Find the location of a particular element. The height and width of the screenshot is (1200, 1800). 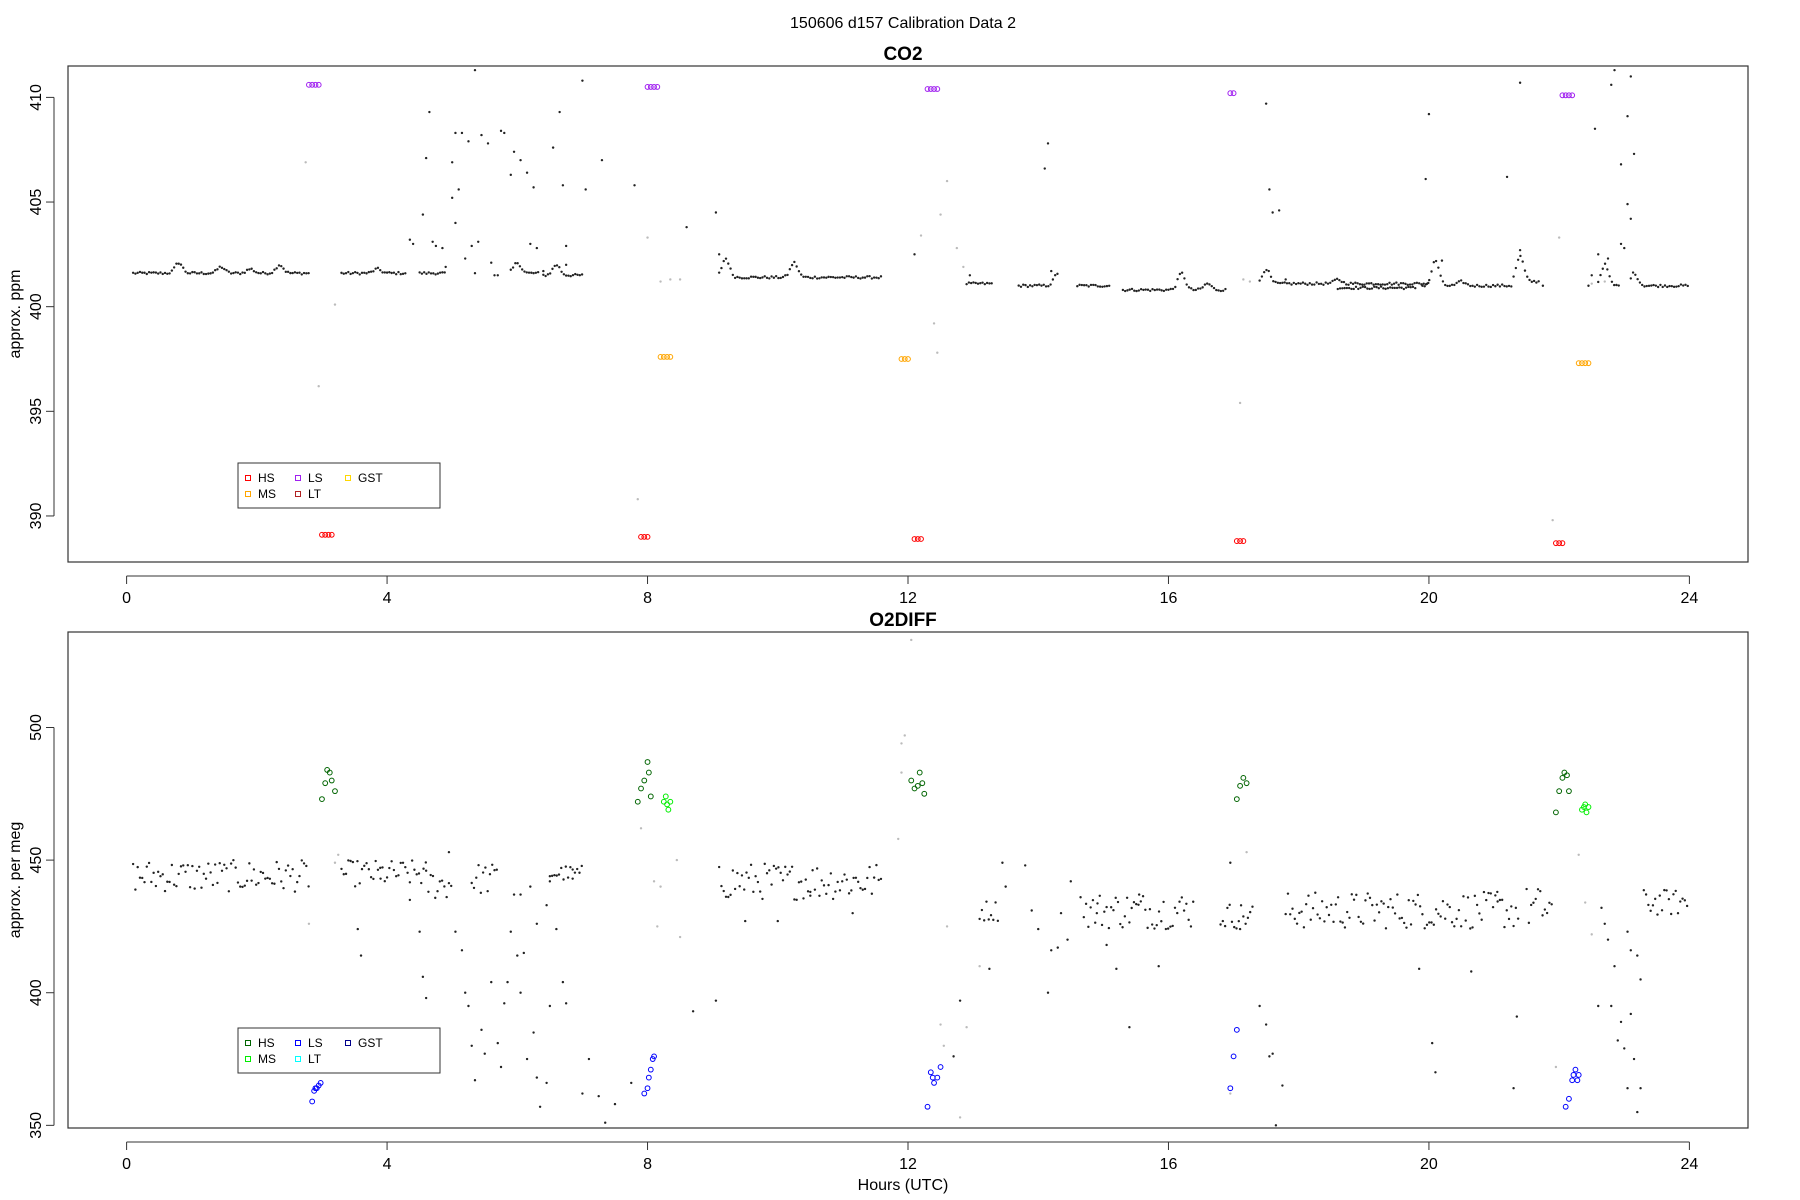

y-tick-label: 405 is located at coordinates (36, 202).